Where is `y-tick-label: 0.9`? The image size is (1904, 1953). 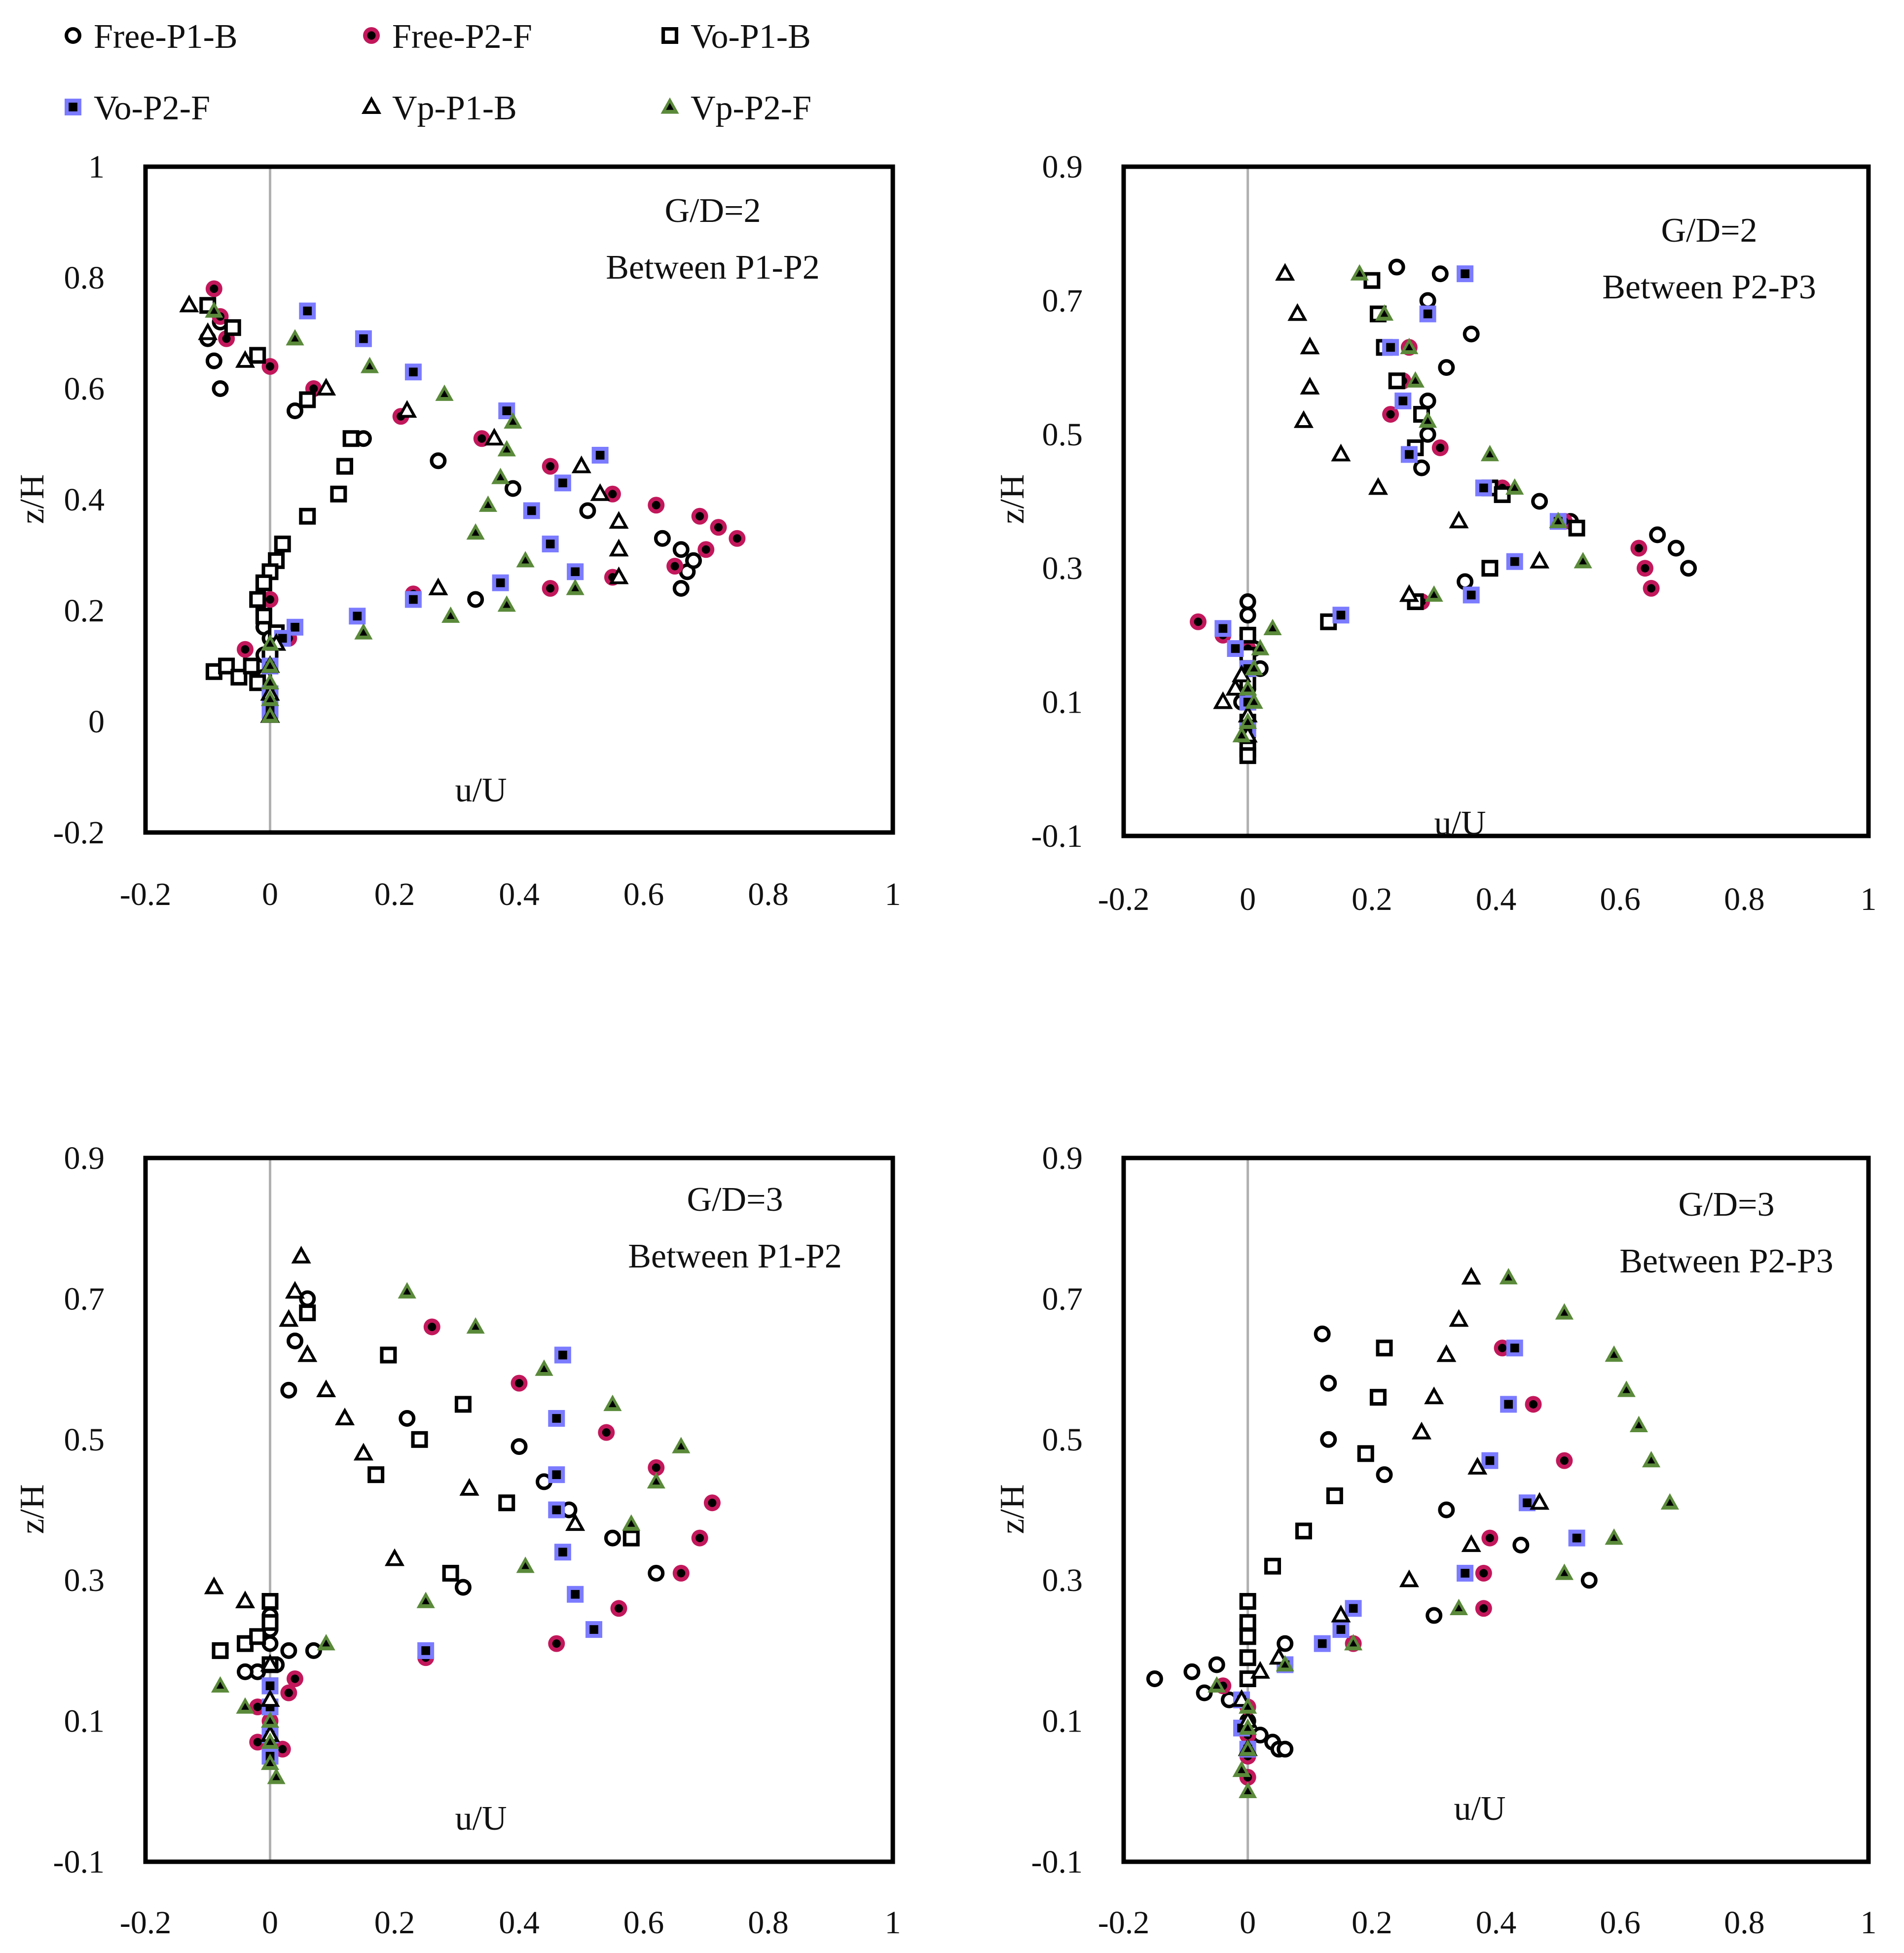
y-tick-label: 0.9 is located at coordinates (84, 1158).